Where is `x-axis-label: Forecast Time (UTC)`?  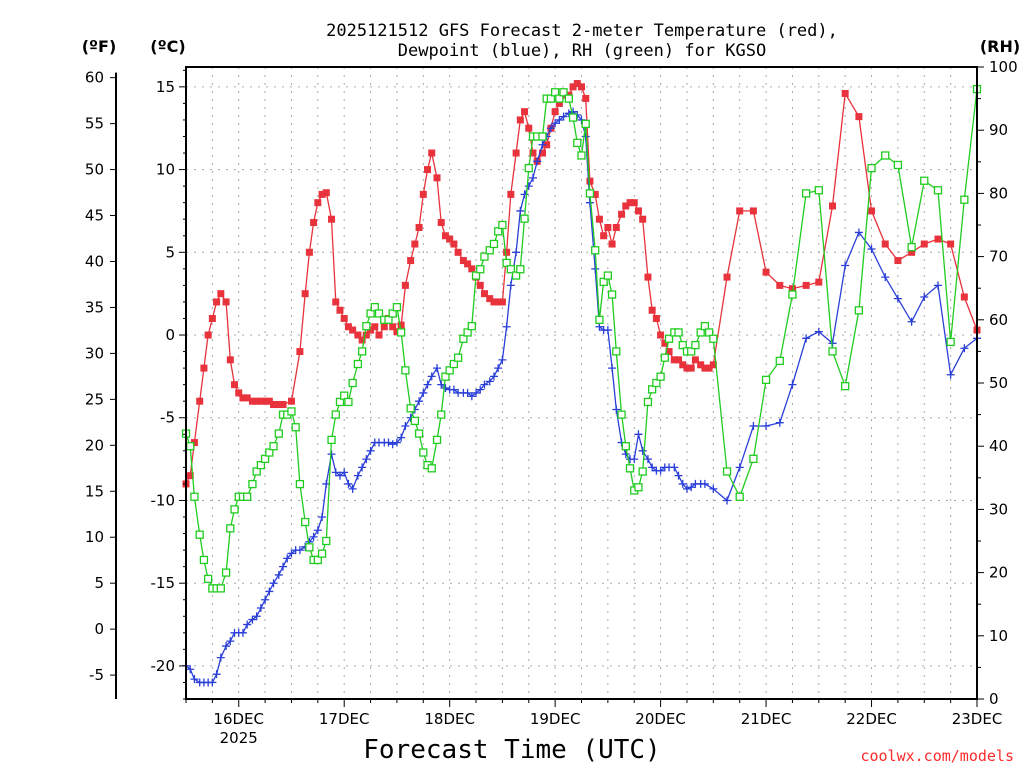 x-axis-label: Forecast Time (UTC) is located at coordinates (511, 750).